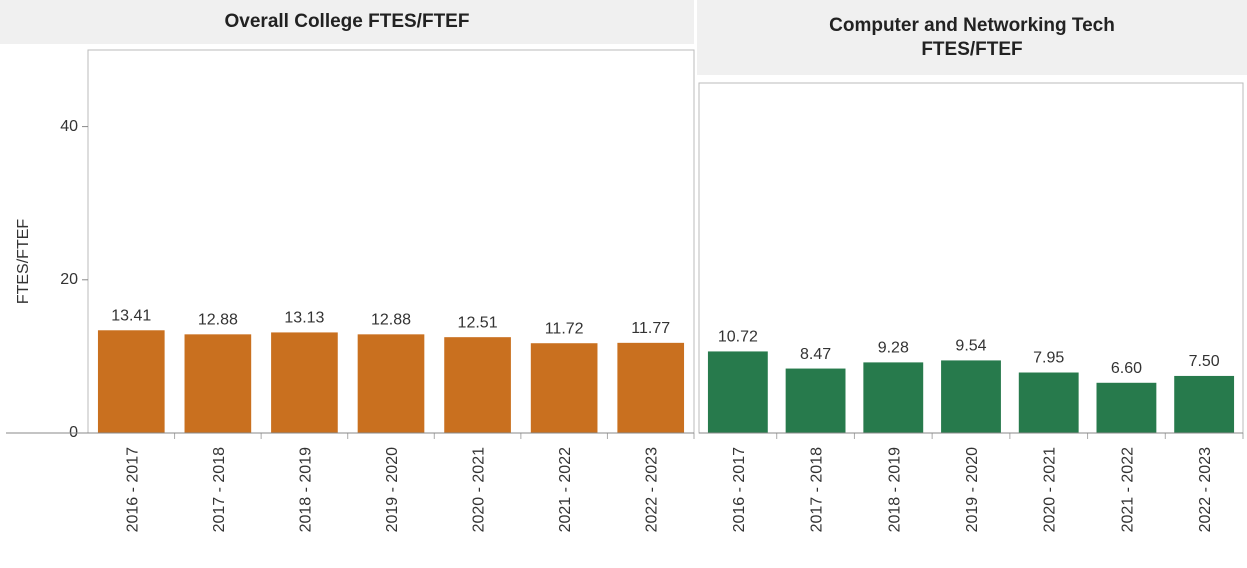 The height and width of the screenshot is (568, 1247). Describe the element at coordinates (738, 337) in the screenshot. I see `value-label: 10.72` at that location.